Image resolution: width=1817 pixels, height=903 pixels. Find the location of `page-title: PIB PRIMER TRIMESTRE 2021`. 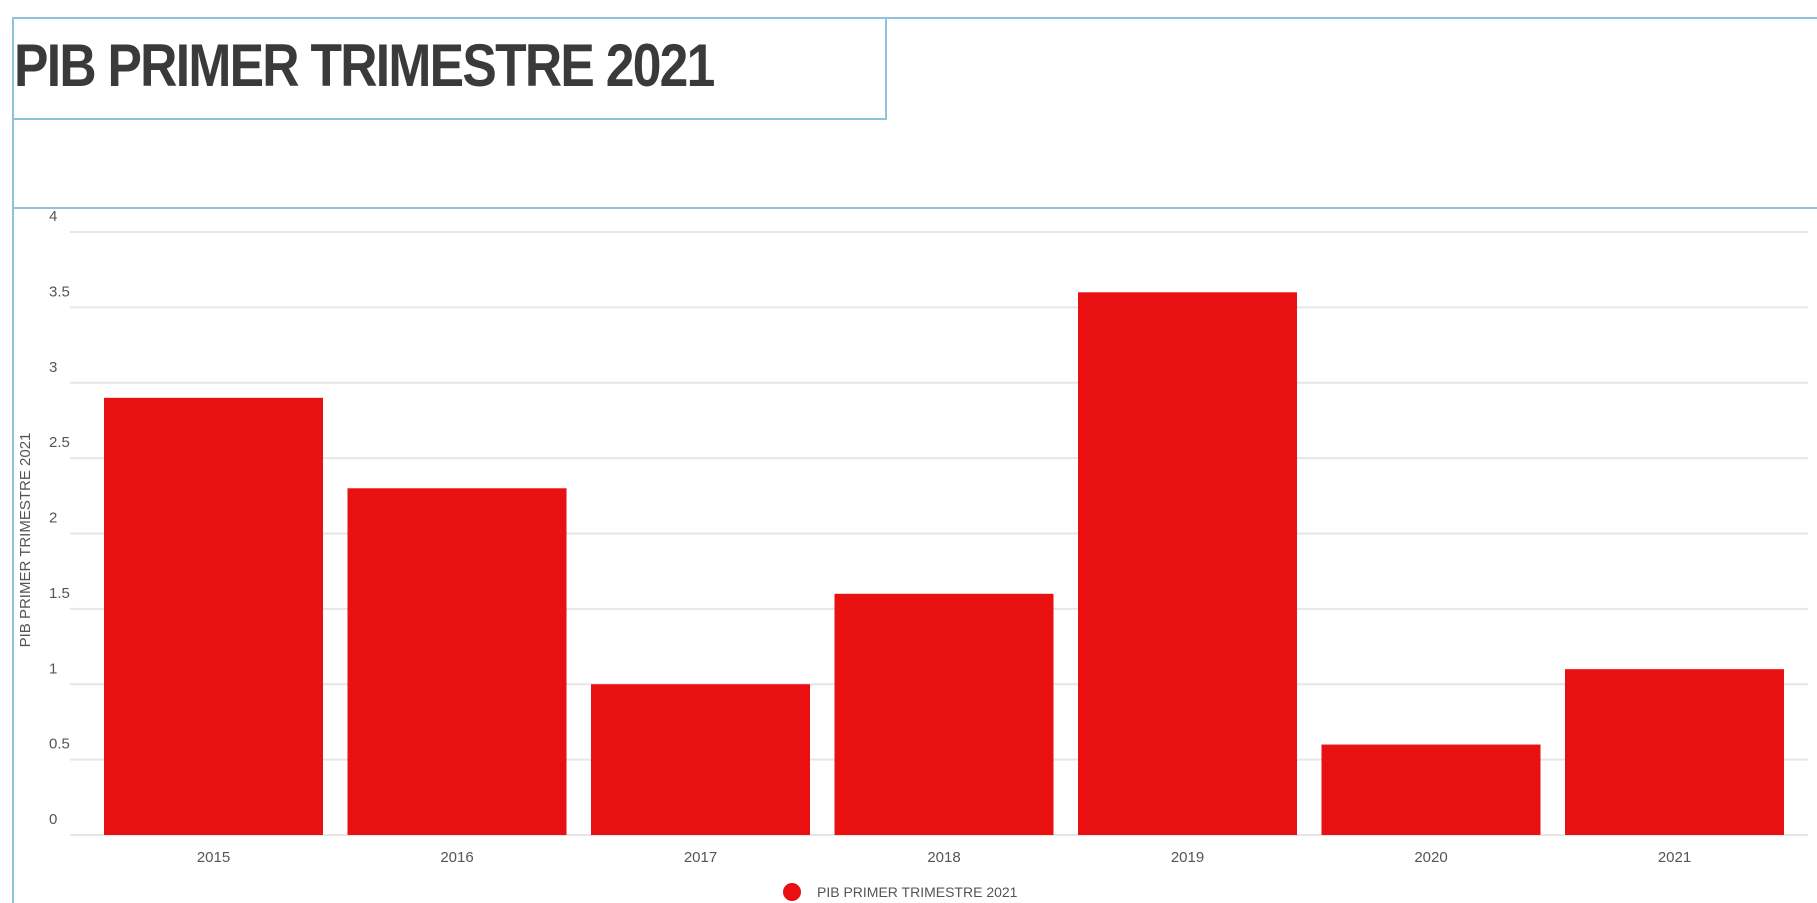

page-title: PIB PRIMER TRIMESTRE 2021 is located at coordinates (364, 65).